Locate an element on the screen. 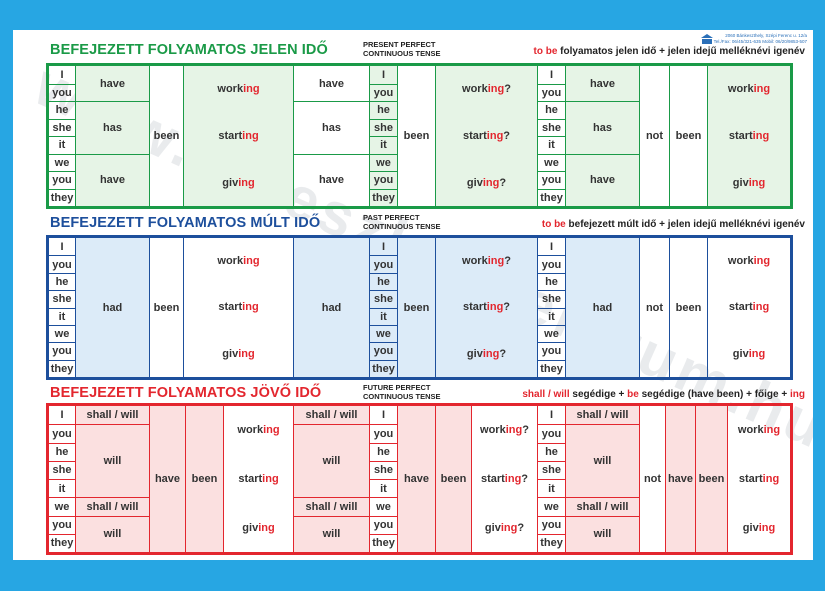  pronoun: we is located at coordinates (551, 333).